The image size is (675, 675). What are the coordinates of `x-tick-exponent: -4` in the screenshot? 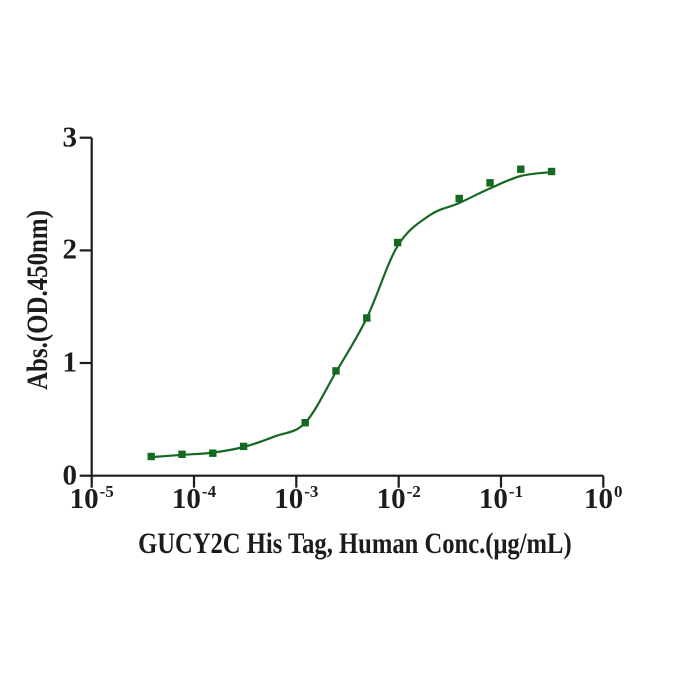 It's located at (209, 491).